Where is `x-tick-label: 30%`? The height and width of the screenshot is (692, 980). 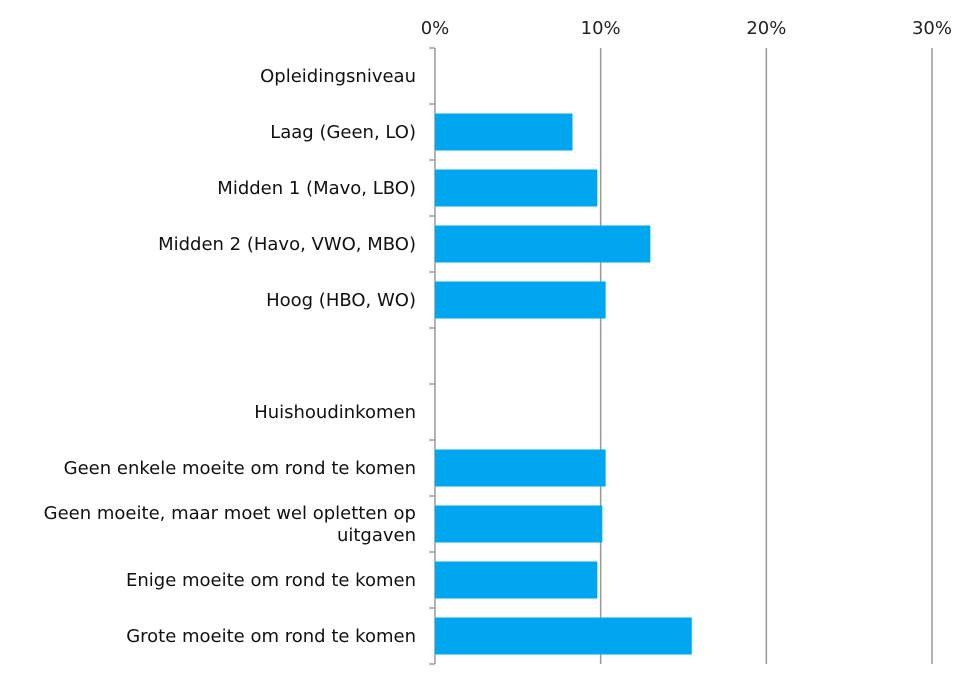 x-tick-label: 30% is located at coordinates (932, 28).